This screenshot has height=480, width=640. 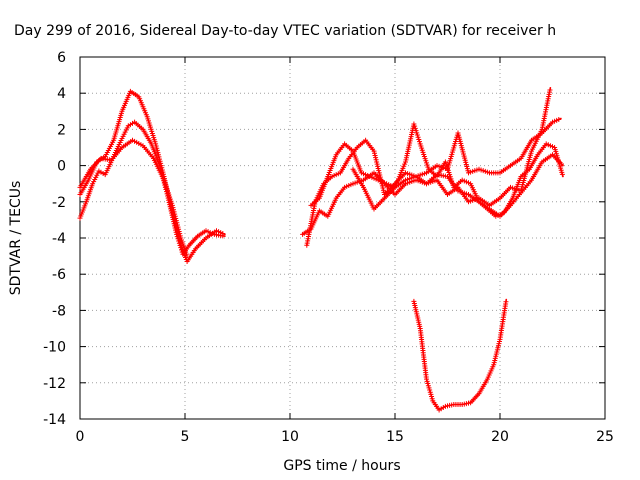 I want to click on x-tick-label: 20, so click(x=500, y=437).